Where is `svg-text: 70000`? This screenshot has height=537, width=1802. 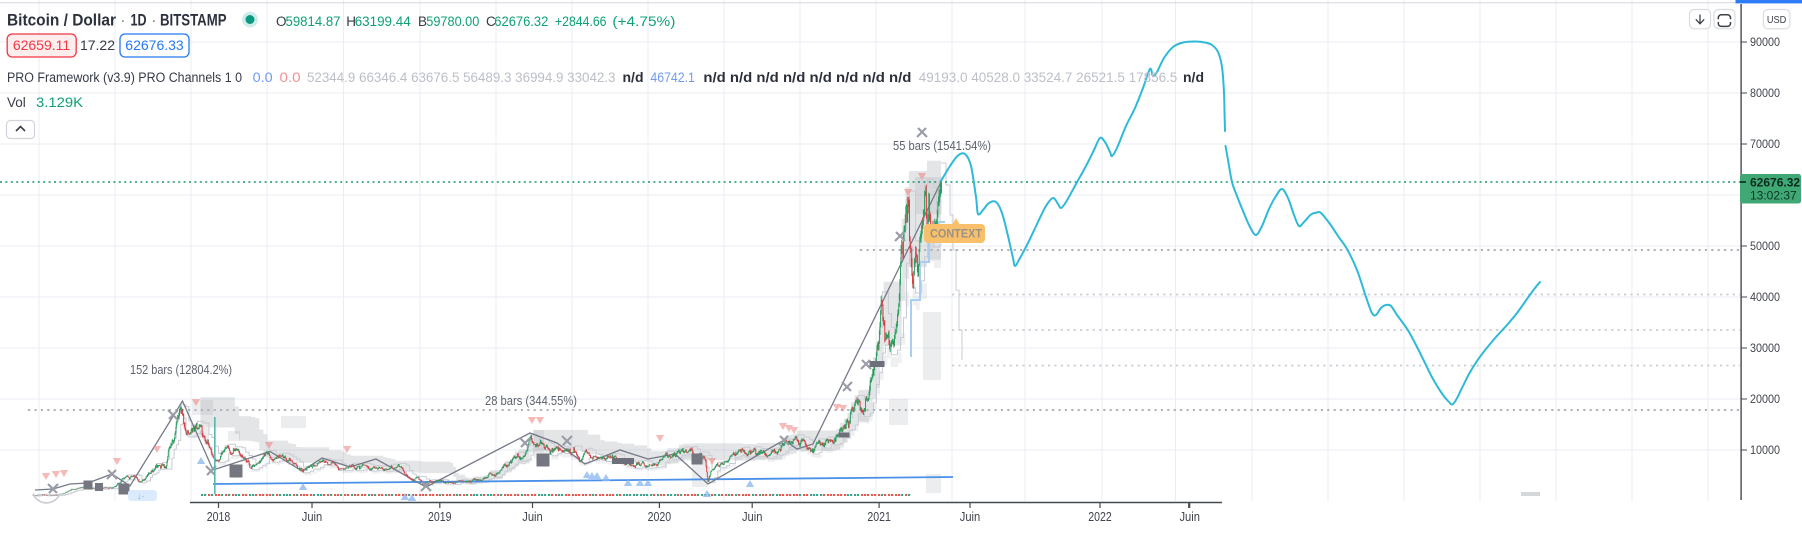 svg-text: 70000 is located at coordinates (1765, 145).